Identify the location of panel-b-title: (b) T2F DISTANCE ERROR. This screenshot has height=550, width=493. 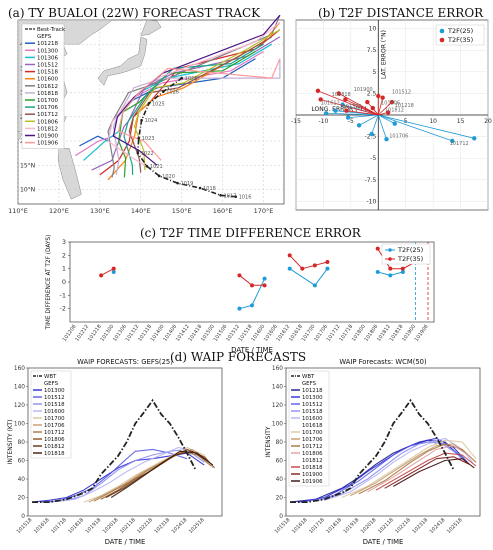
(401, 13).